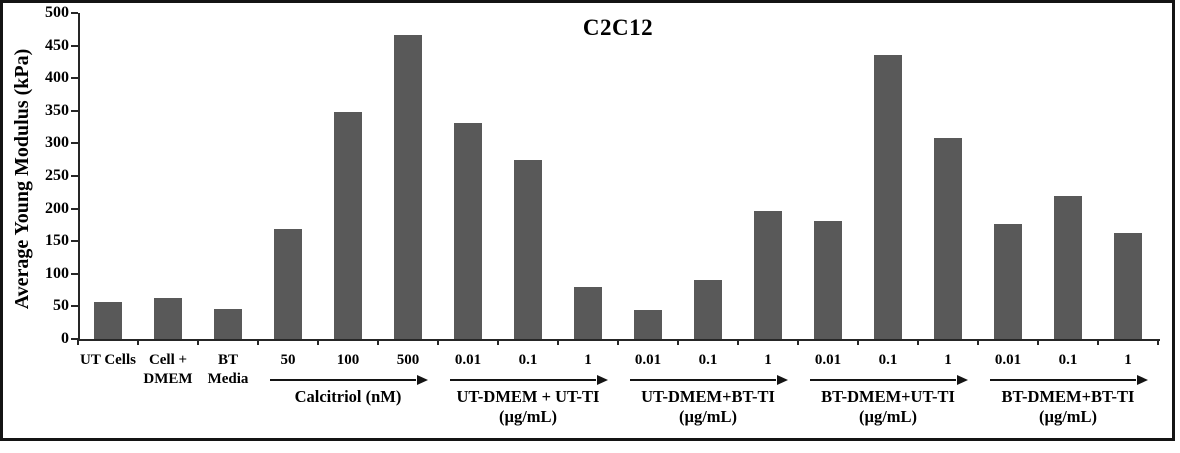 The image size is (1180, 453). I want to click on category-label: Cell + DMEM, so click(168, 370).